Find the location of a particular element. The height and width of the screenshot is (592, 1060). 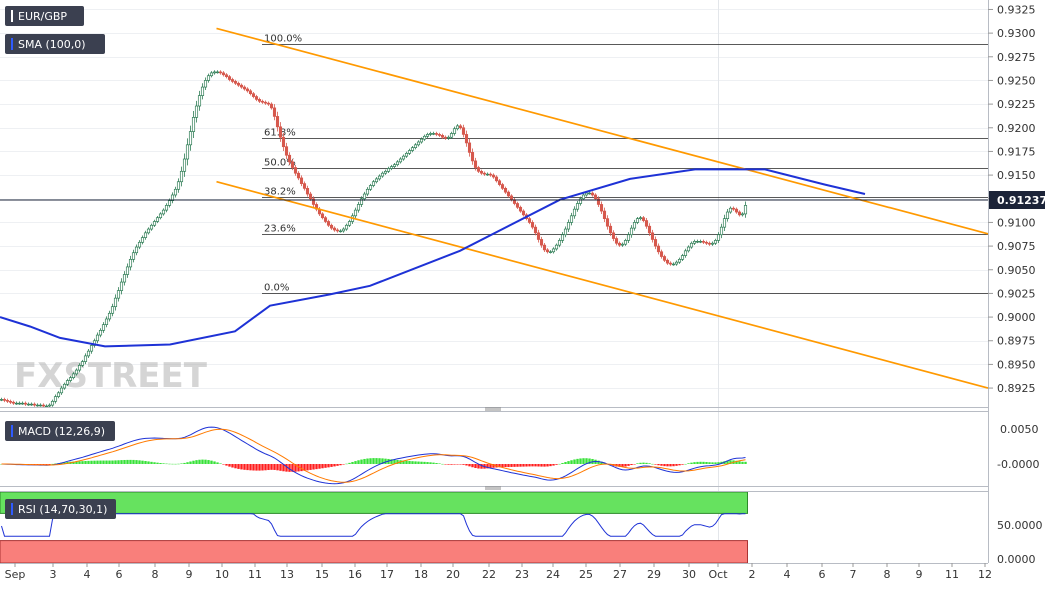

svg-text: 0.91237 is located at coordinates (1022, 200).